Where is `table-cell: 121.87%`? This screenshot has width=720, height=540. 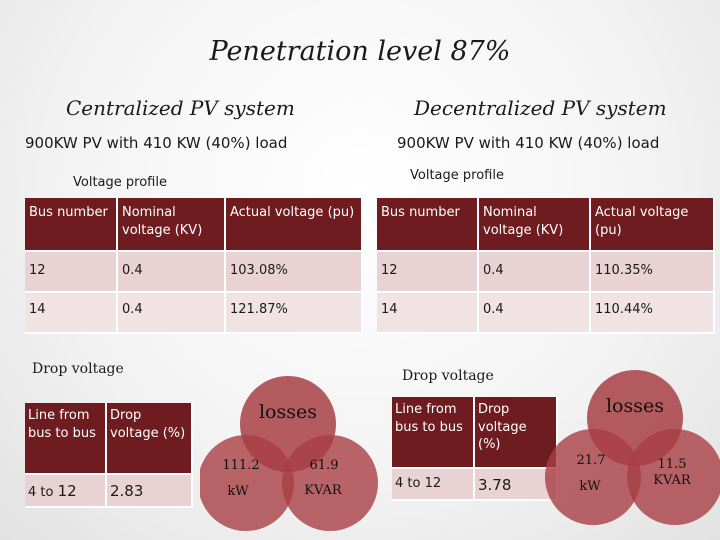
table-cell: 121.87% is located at coordinates (294, 313).